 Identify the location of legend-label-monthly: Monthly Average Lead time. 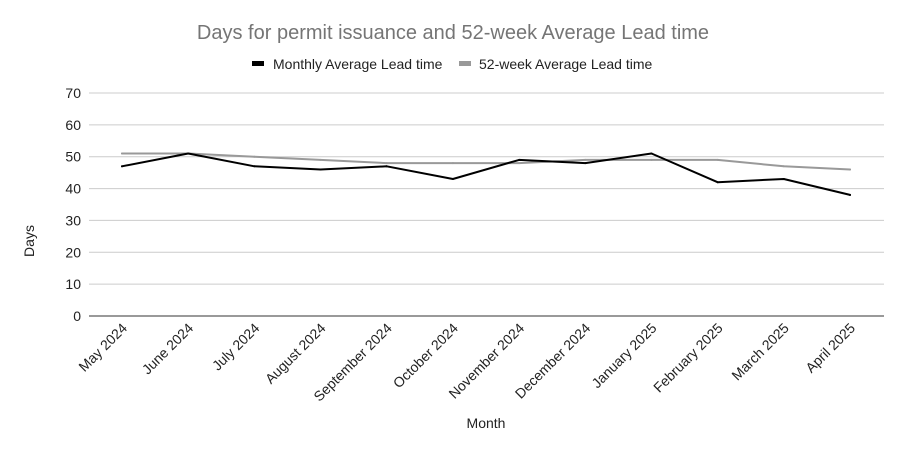
(358, 64).